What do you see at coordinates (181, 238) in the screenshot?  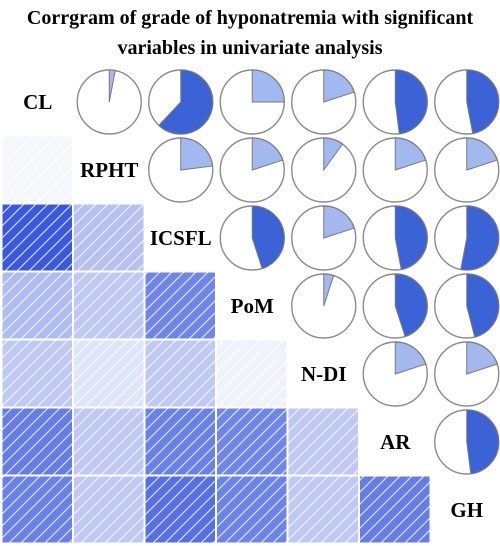 I see `variable-label-icsfl: ICSFL` at bounding box center [181, 238].